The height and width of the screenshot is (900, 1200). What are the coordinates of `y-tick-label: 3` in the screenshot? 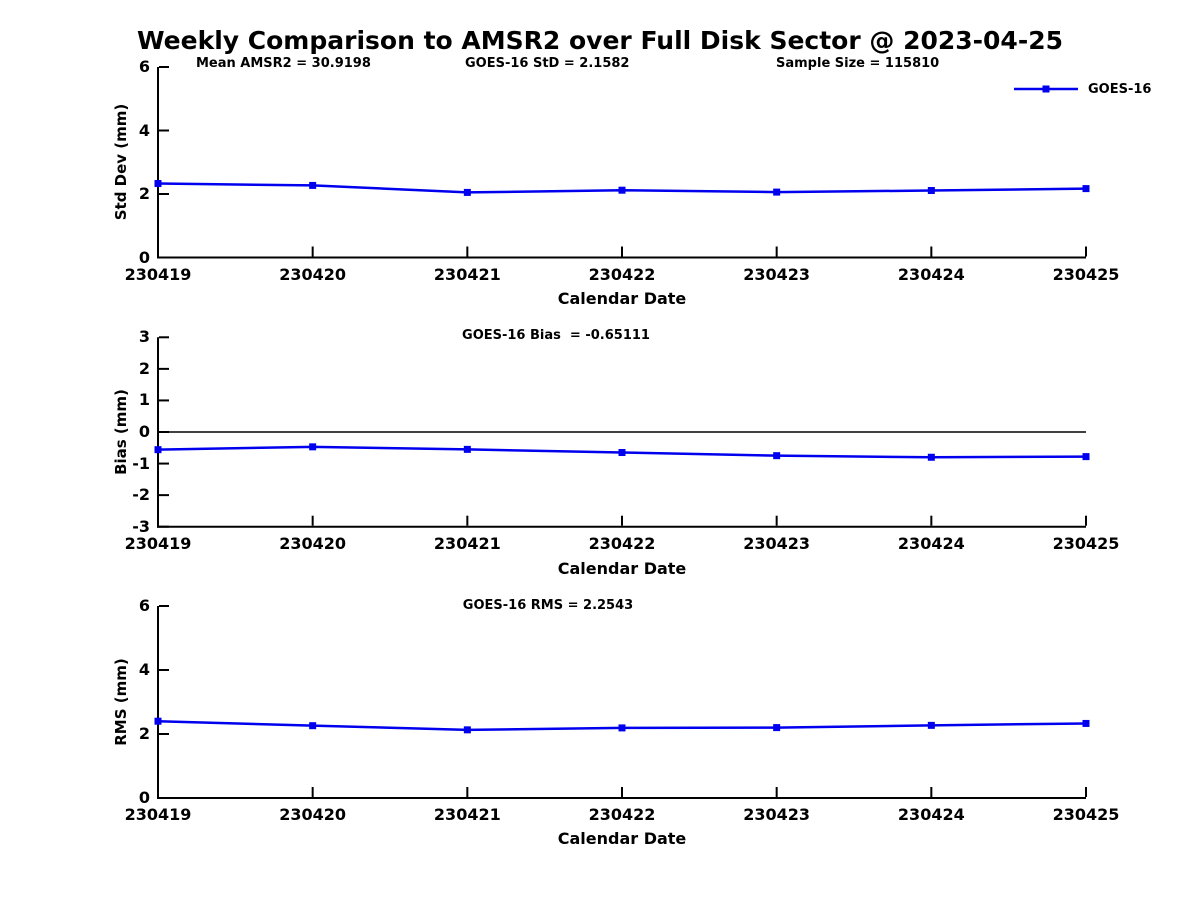 It's located at (144, 337).